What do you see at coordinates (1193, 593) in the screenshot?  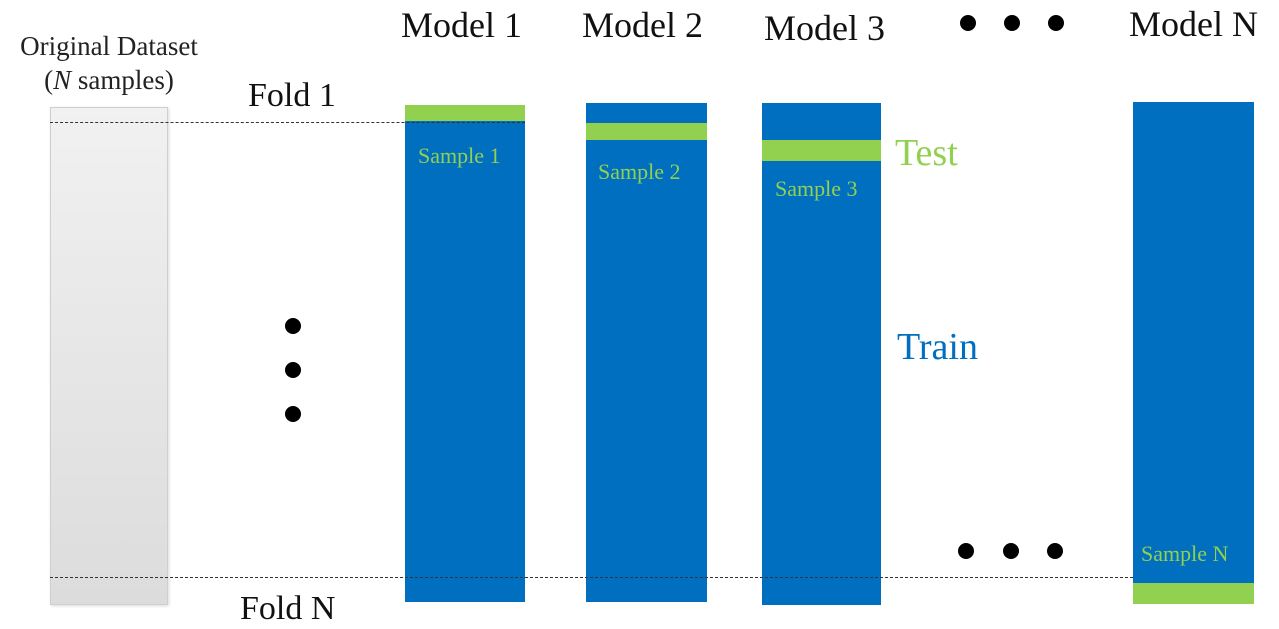 I see `model-n-test-band` at bounding box center [1193, 593].